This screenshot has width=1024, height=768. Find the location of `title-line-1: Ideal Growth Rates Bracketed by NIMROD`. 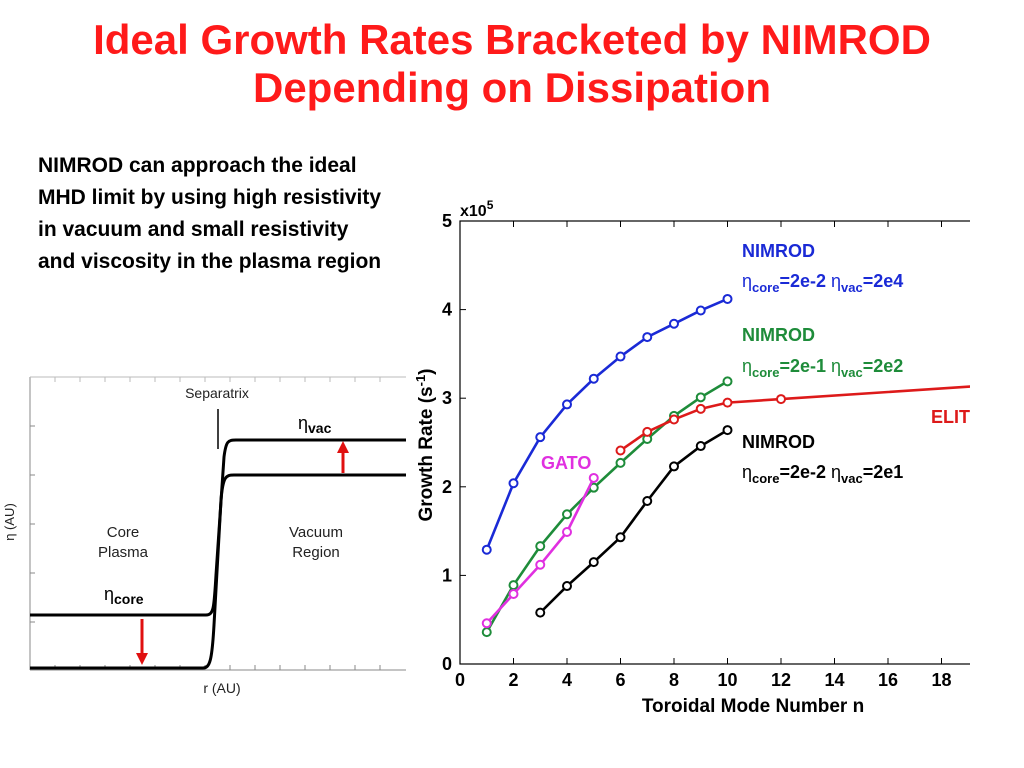

title-line-1: Ideal Growth Rates Bracketed by NIMROD is located at coordinates (512, 39).